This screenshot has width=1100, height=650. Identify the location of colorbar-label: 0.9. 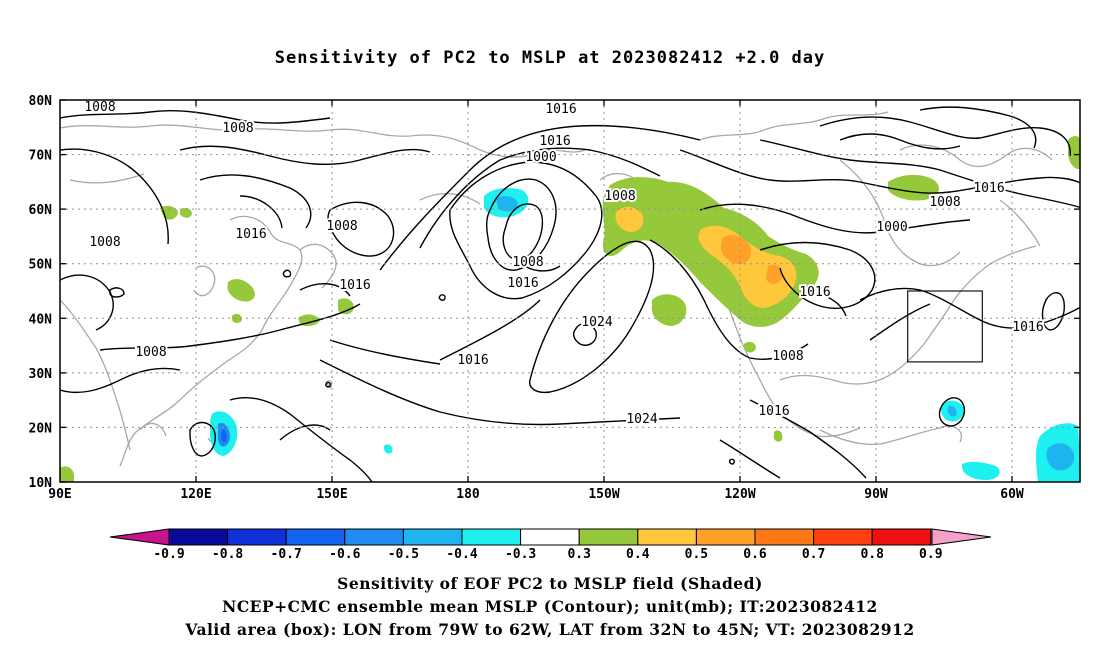
(930, 554).